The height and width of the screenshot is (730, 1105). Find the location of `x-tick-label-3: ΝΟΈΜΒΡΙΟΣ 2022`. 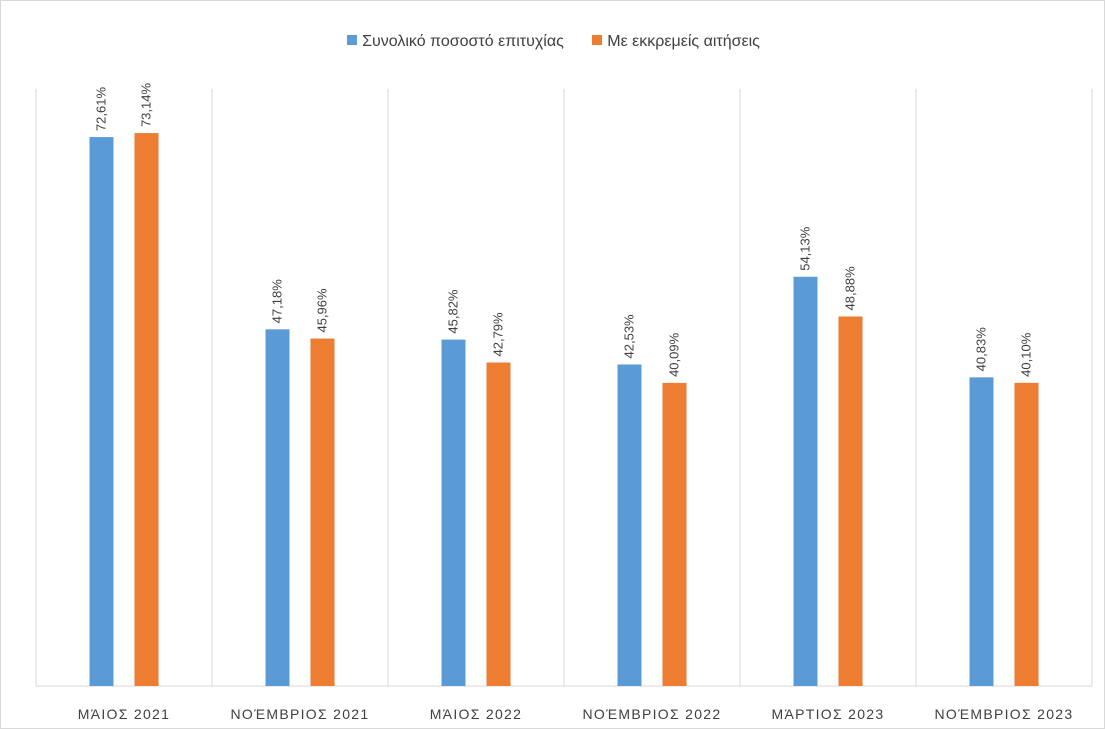

x-tick-label-3: ΝΟΈΜΒΡΙΟΣ 2022 is located at coordinates (652, 714).